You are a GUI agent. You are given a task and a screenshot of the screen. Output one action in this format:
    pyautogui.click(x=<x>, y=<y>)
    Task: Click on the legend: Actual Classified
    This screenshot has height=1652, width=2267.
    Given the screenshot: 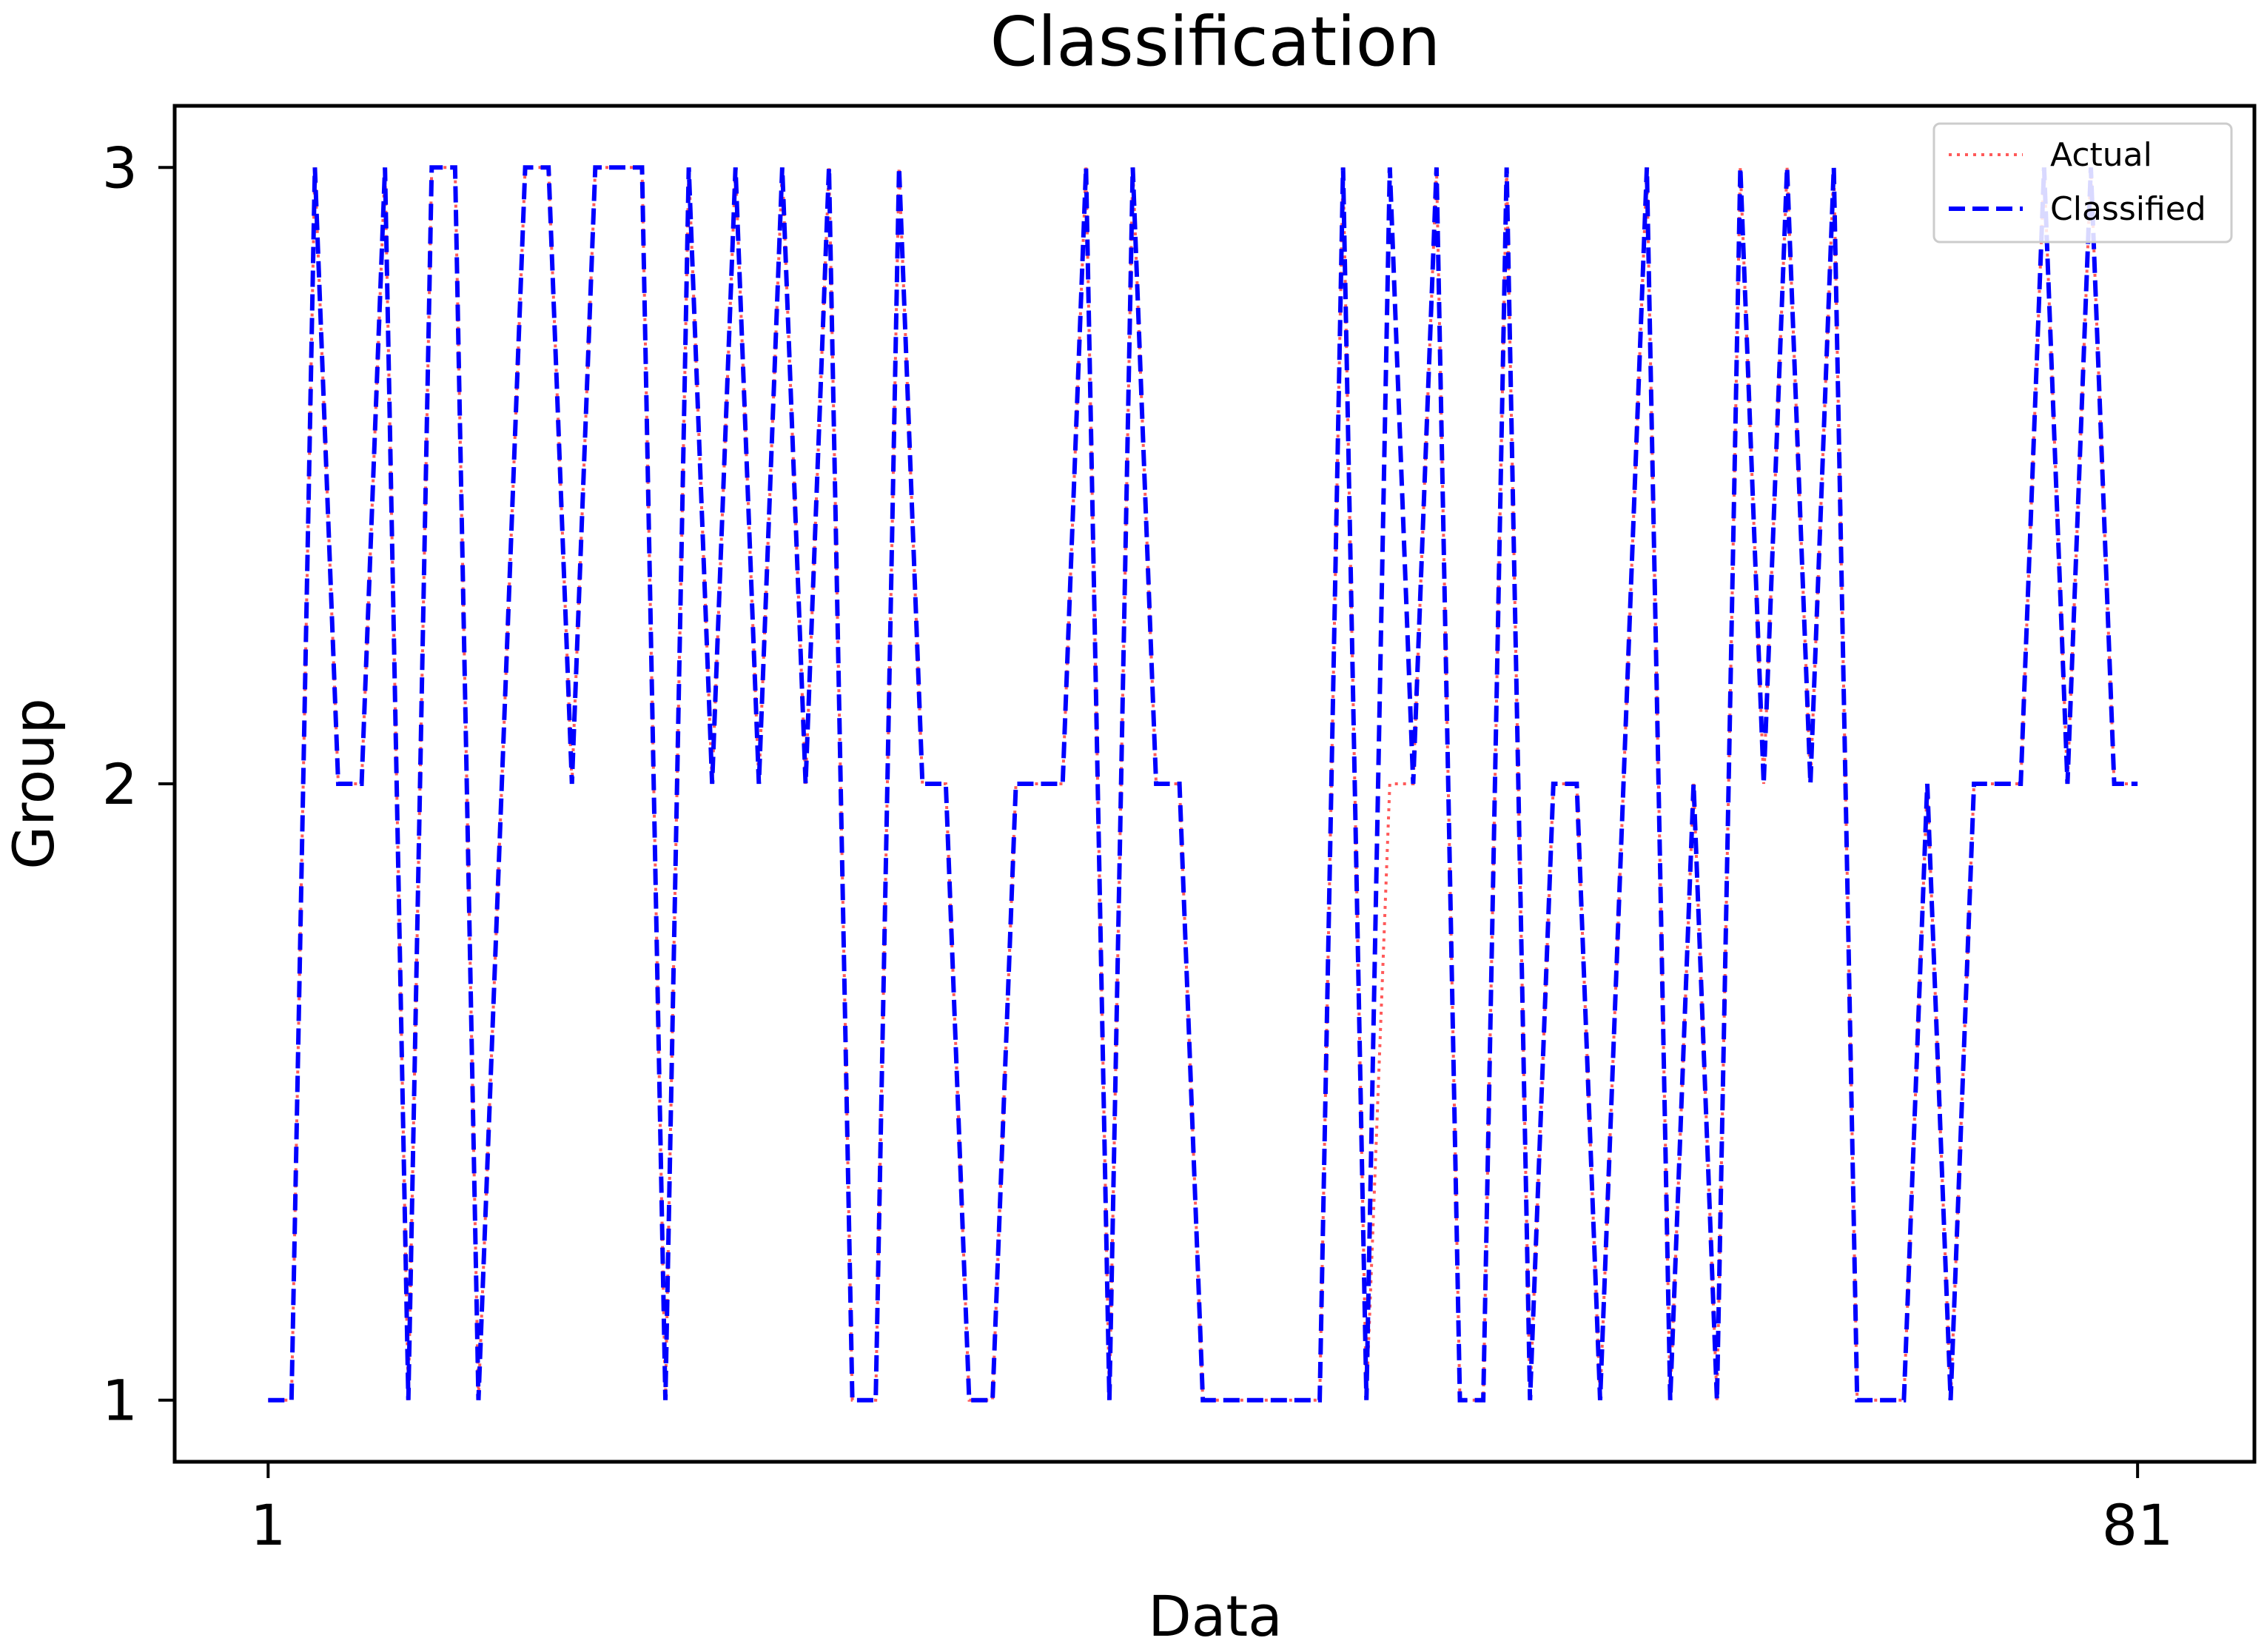 What is the action you would take?
    pyautogui.click(x=2082, y=183)
    